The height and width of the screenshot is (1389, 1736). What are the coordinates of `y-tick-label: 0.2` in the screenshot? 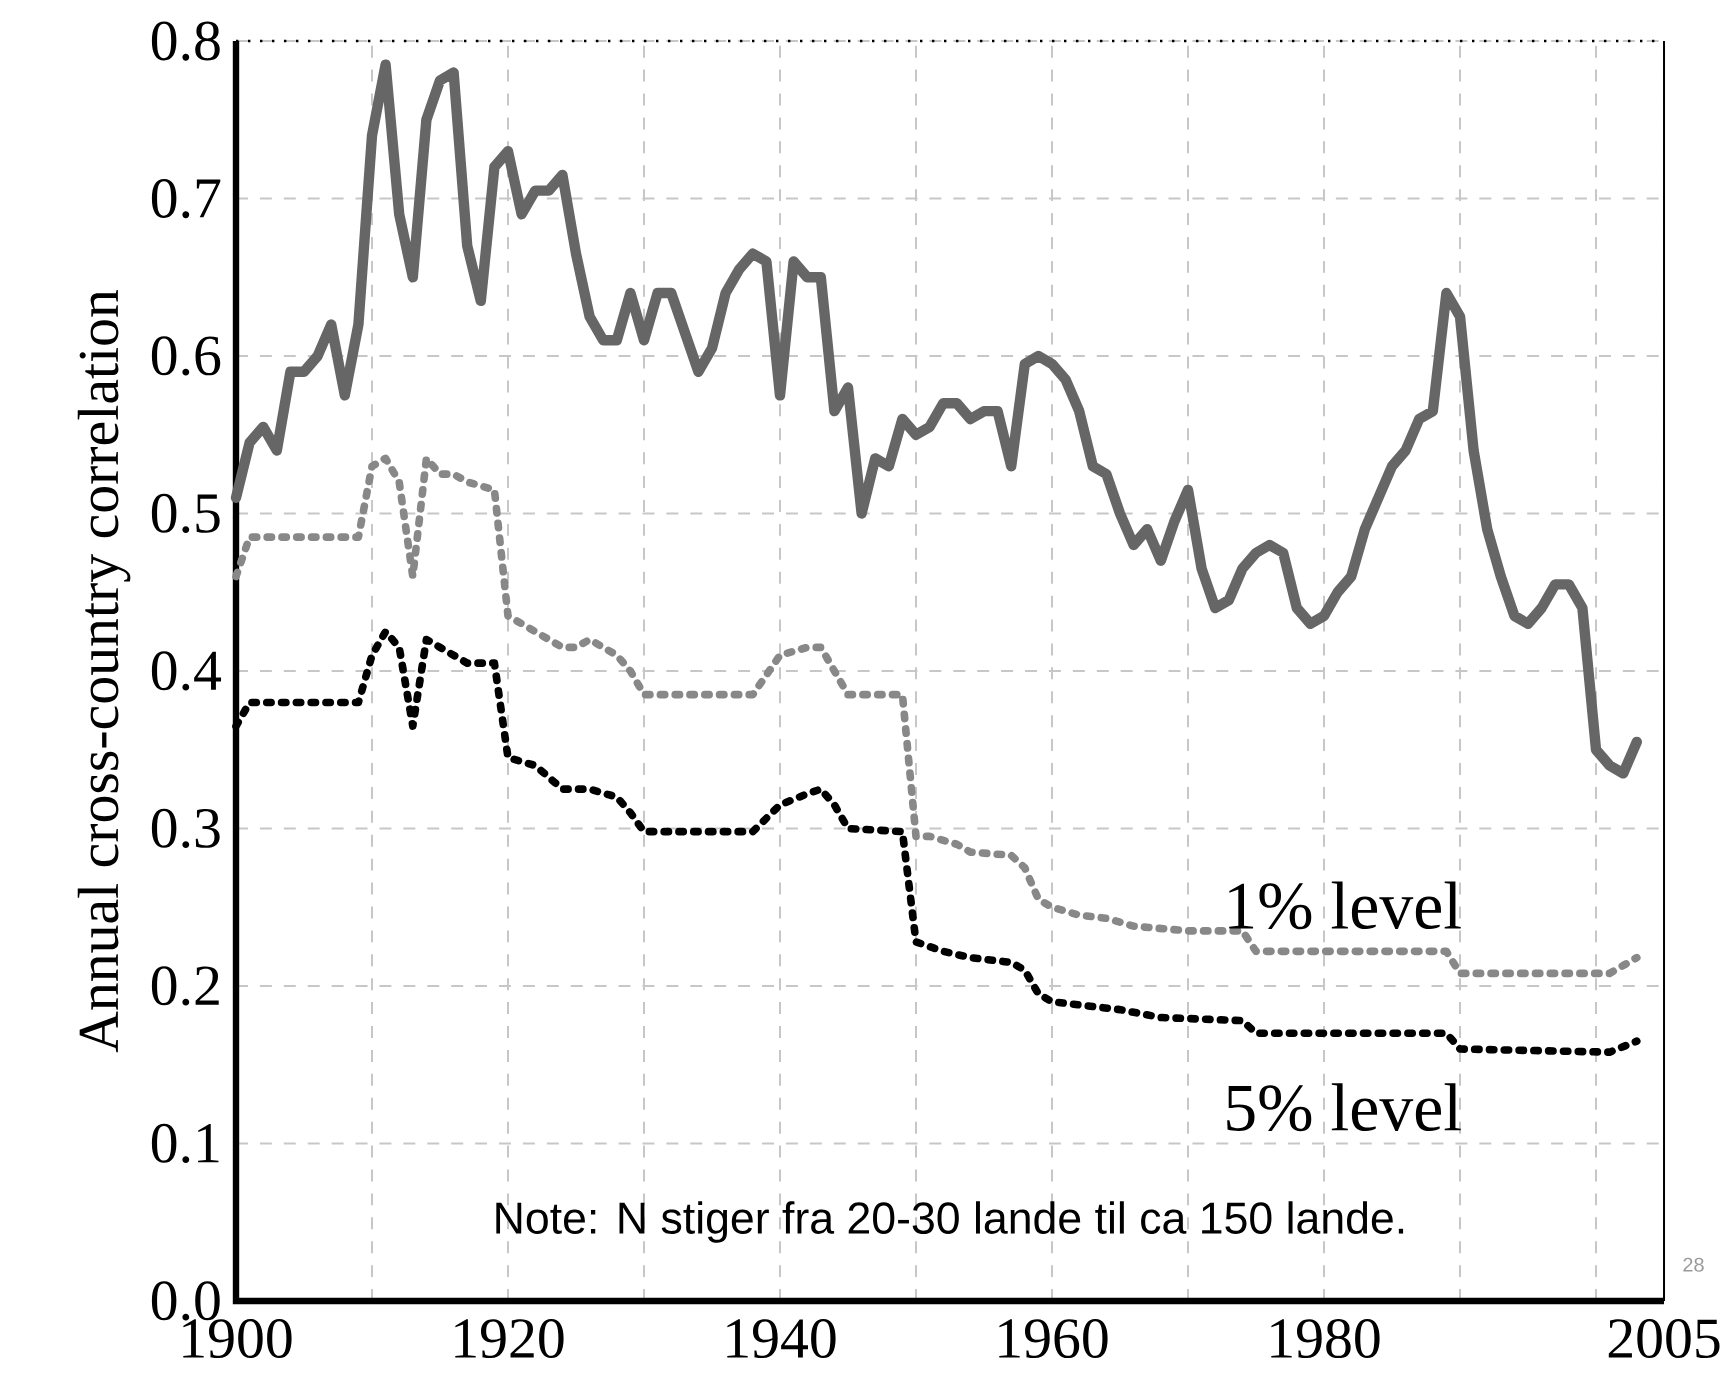 It's located at (185, 986).